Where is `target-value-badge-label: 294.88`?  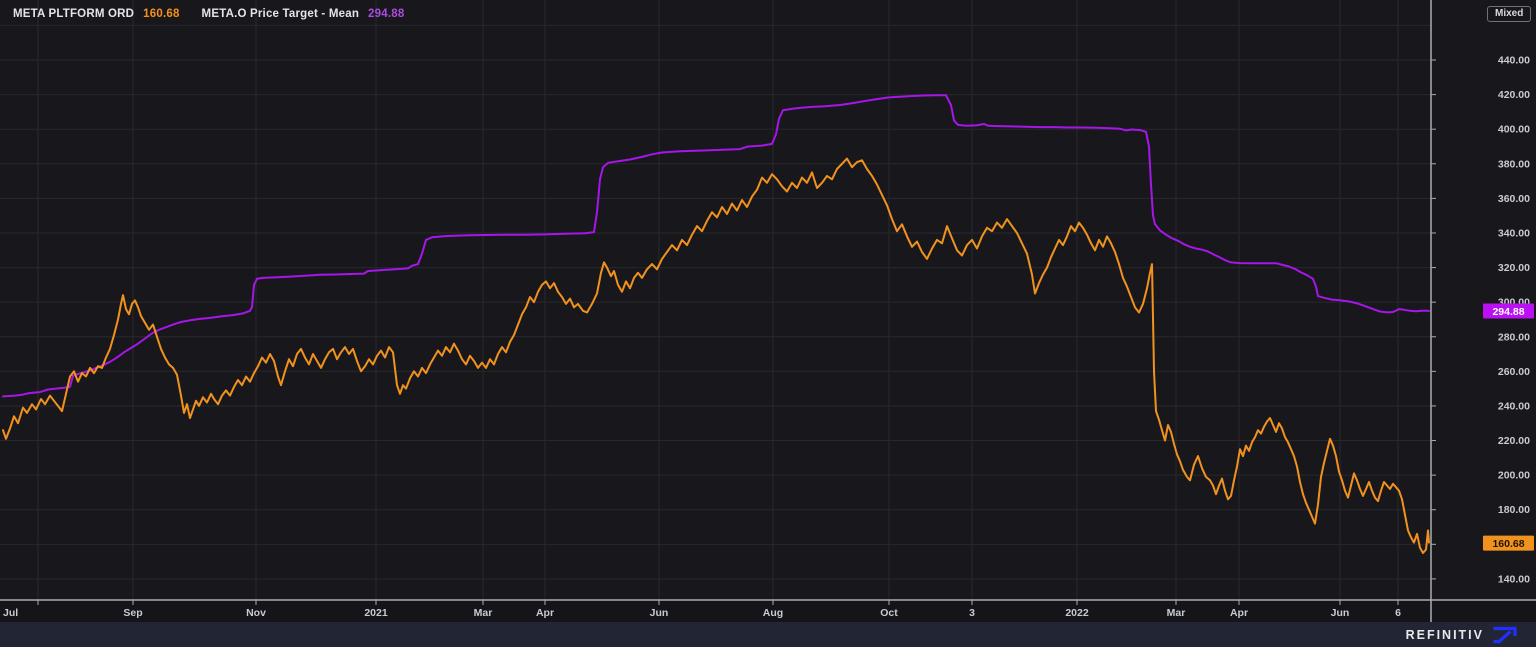
target-value-badge-label: 294.88 is located at coordinates (1508, 312).